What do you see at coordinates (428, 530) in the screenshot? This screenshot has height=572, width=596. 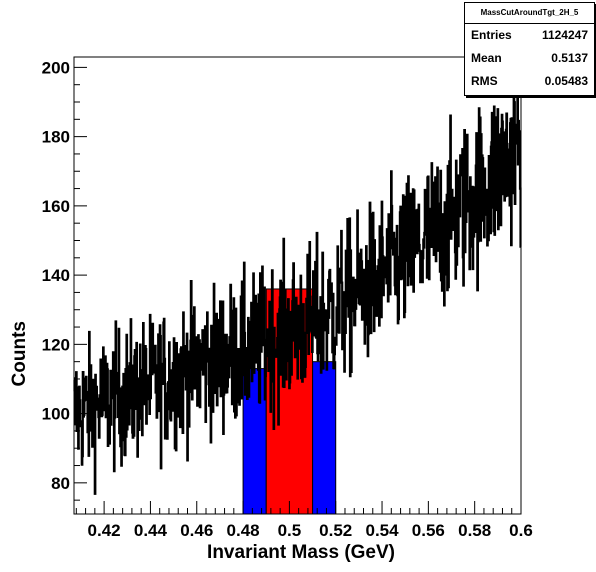 I see `x-tick-label: 0.56` at bounding box center [428, 530].